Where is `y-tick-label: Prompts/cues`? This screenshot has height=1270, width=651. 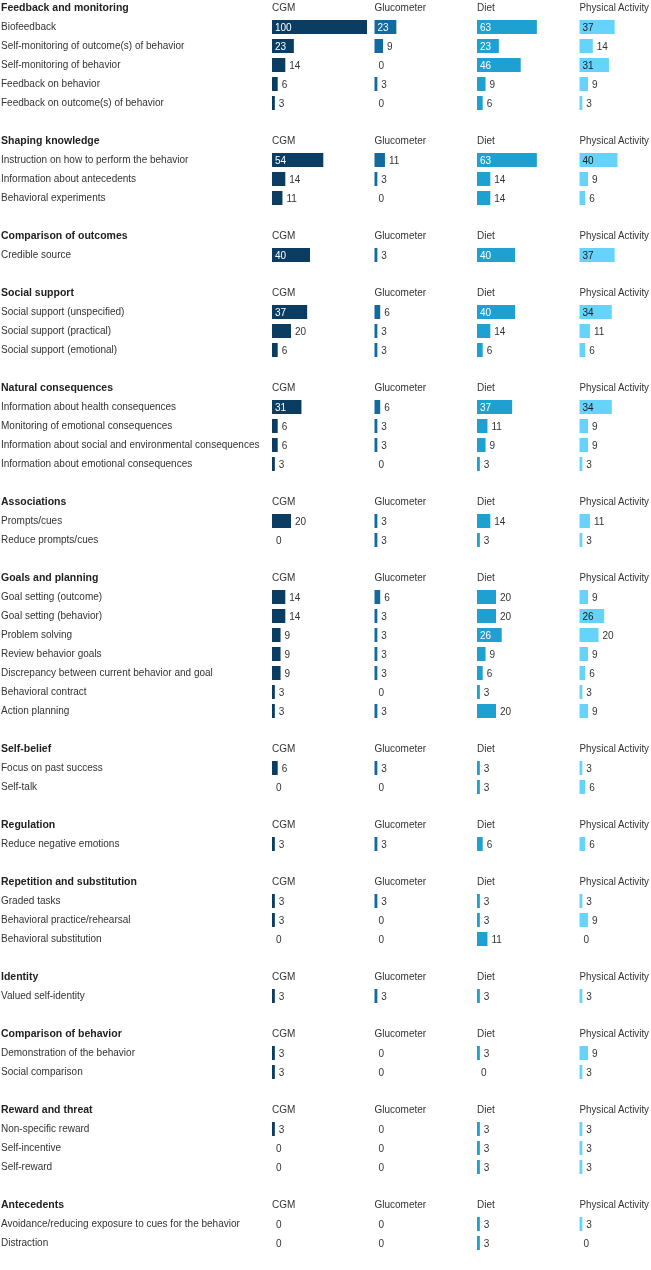 y-tick-label: Prompts/cues is located at coordinates (32, 520).